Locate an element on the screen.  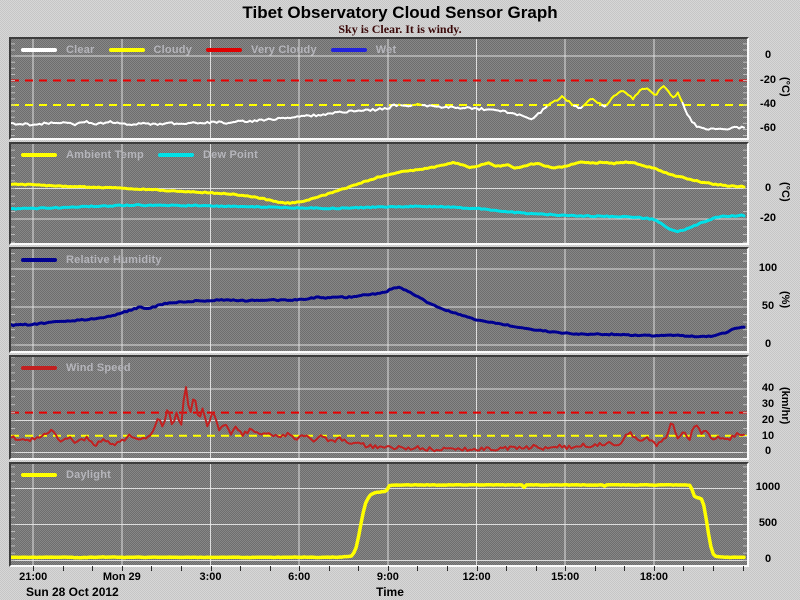
wind-axis-unit: (km/hr) is located at coordinates (785, 406).